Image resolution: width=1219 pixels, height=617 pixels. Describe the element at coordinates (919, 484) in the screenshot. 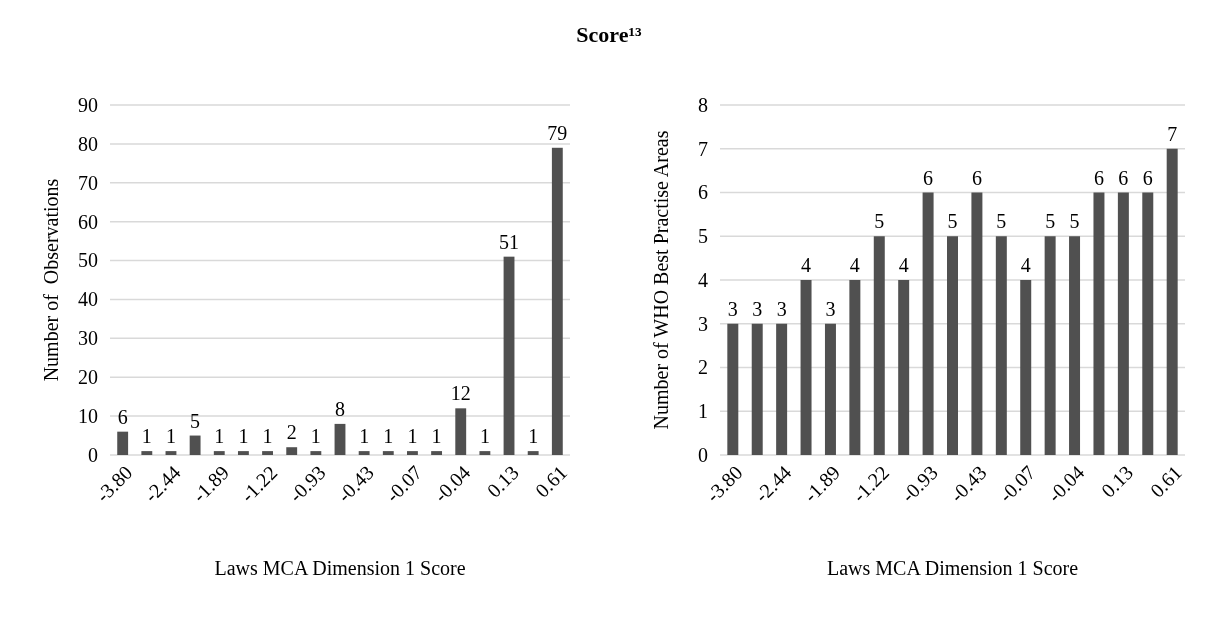

I see `x-tick-label: -0.93` at that location.